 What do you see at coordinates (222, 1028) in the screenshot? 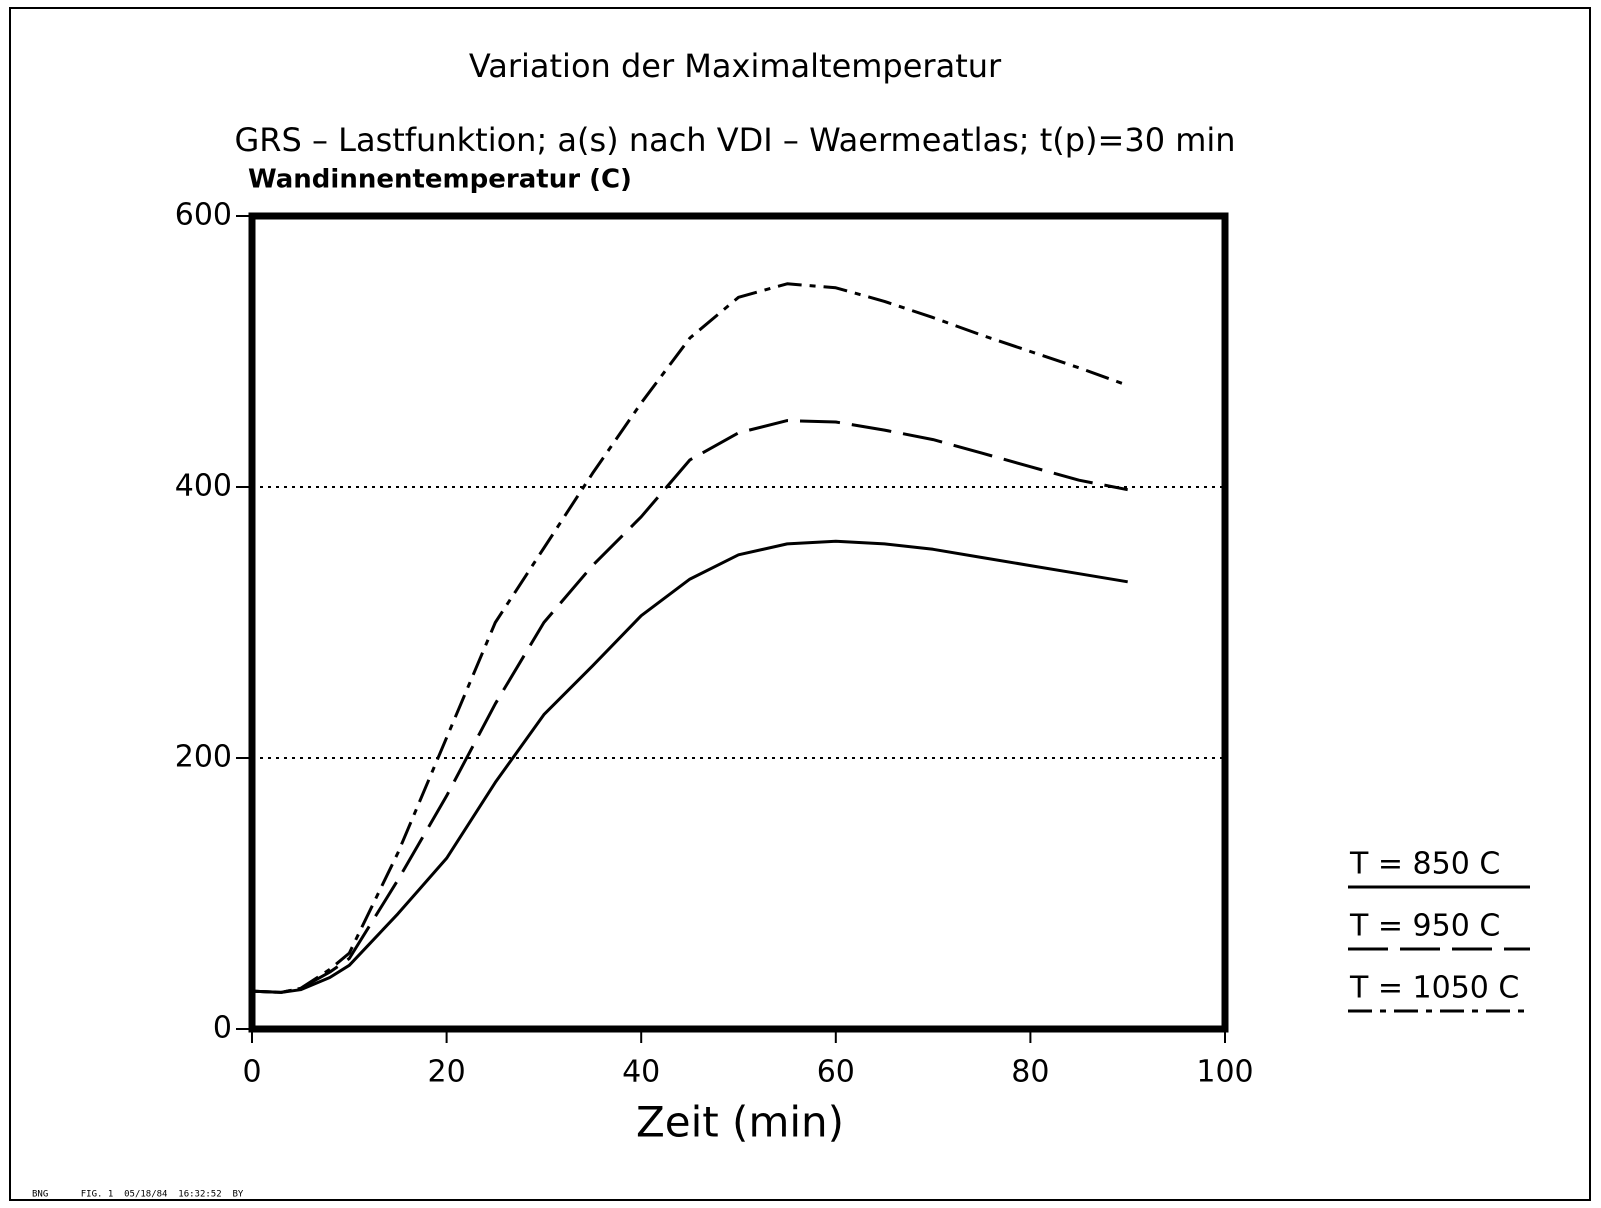
I see `y-tick-label: 0` at bounding box center [222, 1028].